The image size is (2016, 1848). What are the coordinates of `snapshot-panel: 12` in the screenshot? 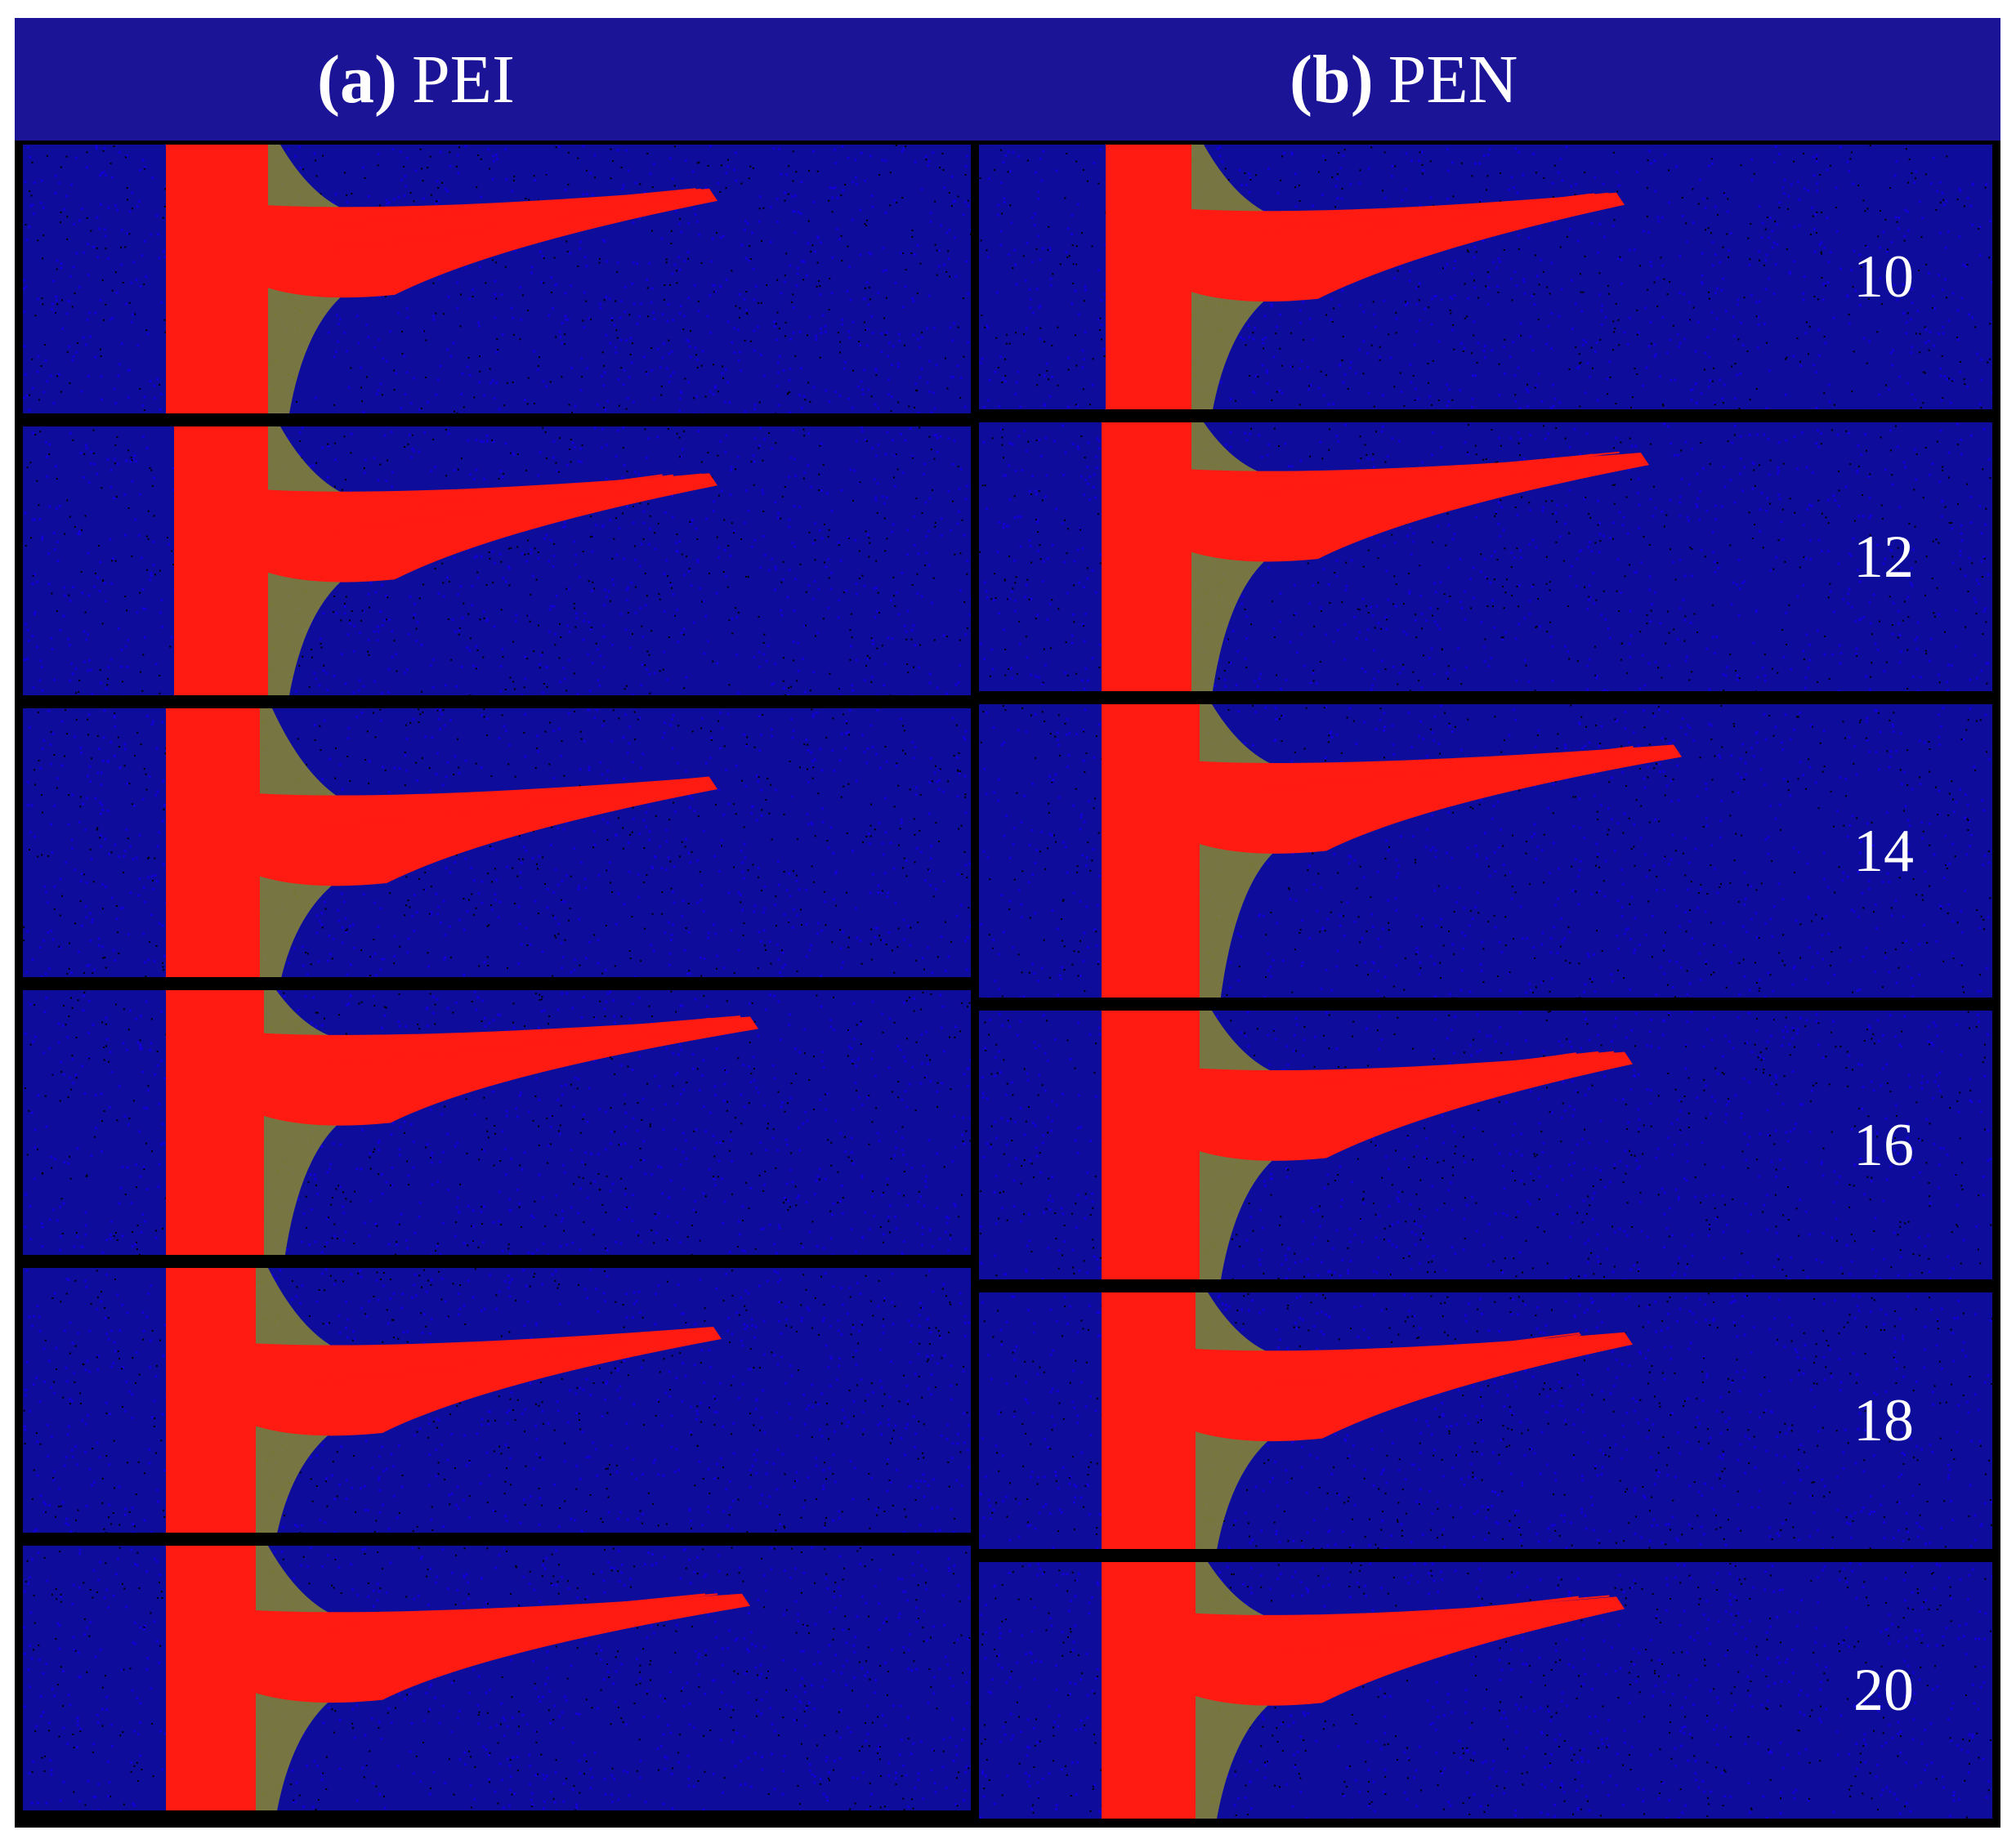 It's located at (1485, 559).